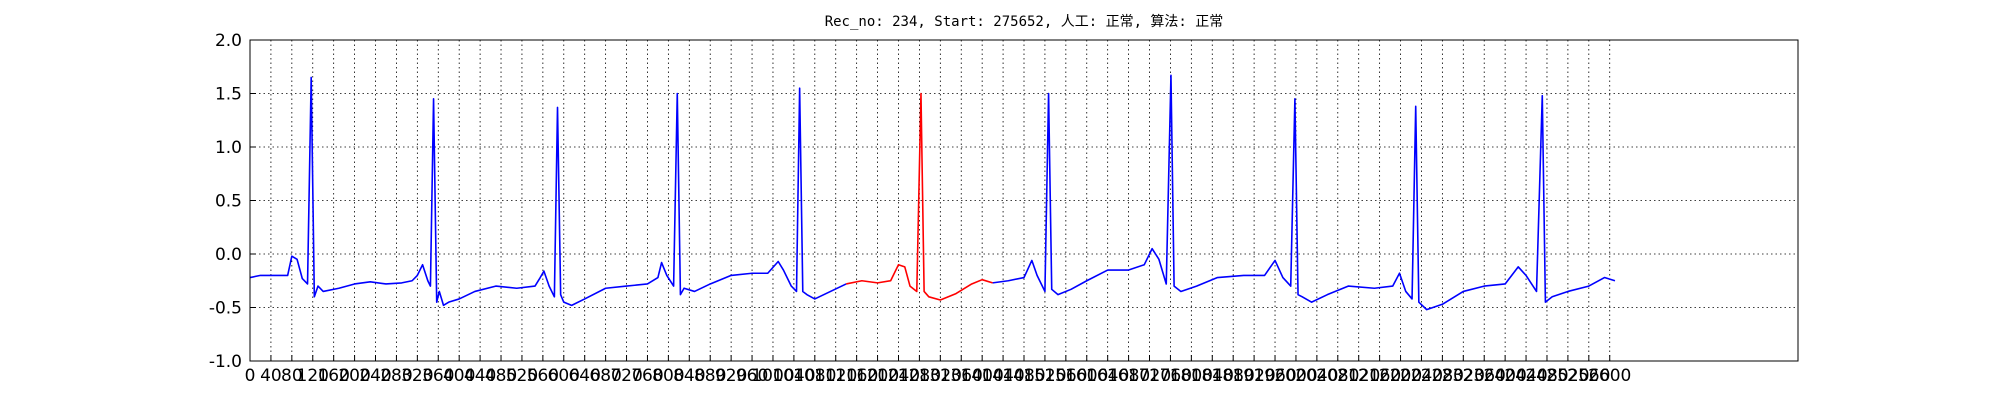 Image resolution: width=2000 pixels, height=400 pixels. What do you see at coordinates (584, 376) in the screenshot?
I see `x-tick-label: 640` at bounding box center [584, 376].